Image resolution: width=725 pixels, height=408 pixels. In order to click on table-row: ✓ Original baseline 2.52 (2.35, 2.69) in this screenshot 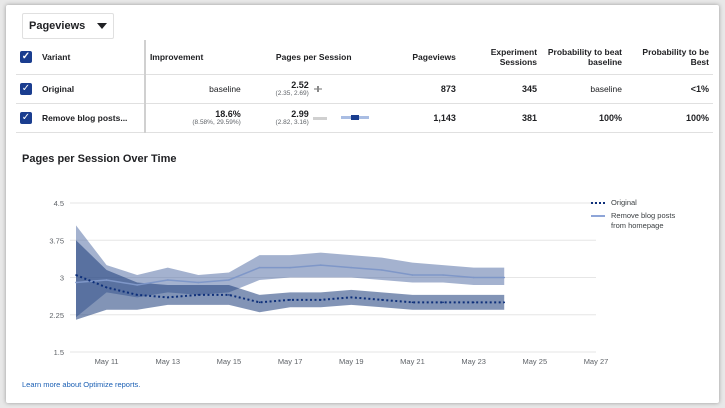, I will do `click(364, 88)`.